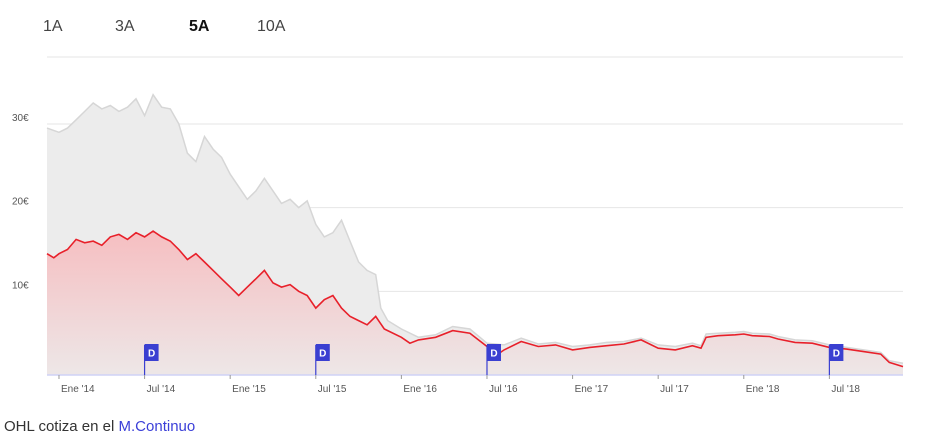 This screenshot has width=928, height=445. I want to click on x-tick-label: Jul '18, so click(845, 389).